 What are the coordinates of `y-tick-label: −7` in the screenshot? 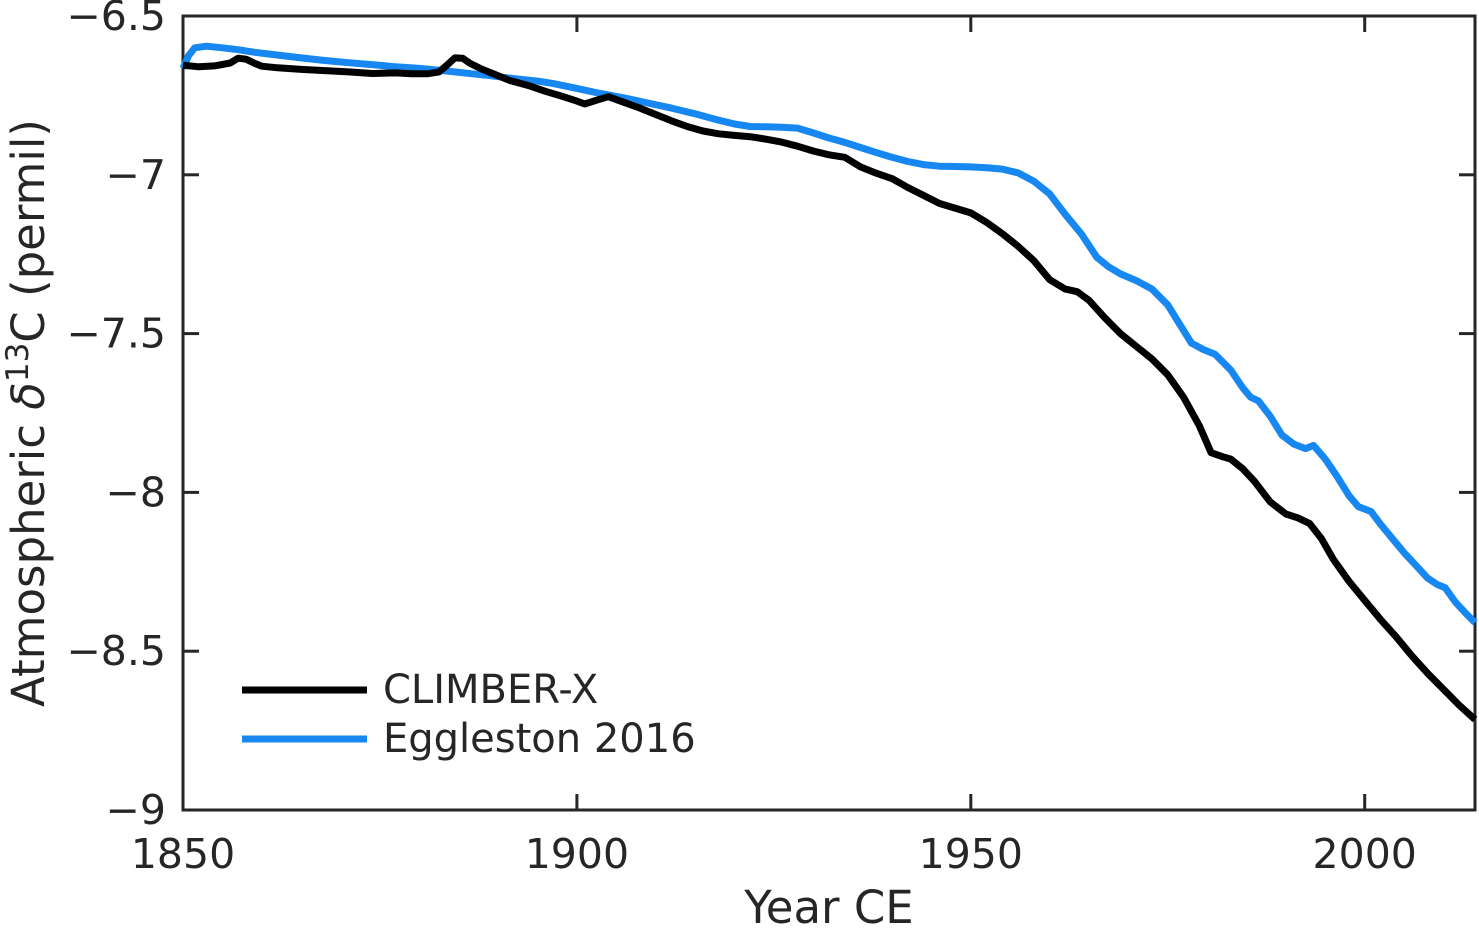 It's located at (136, 175).